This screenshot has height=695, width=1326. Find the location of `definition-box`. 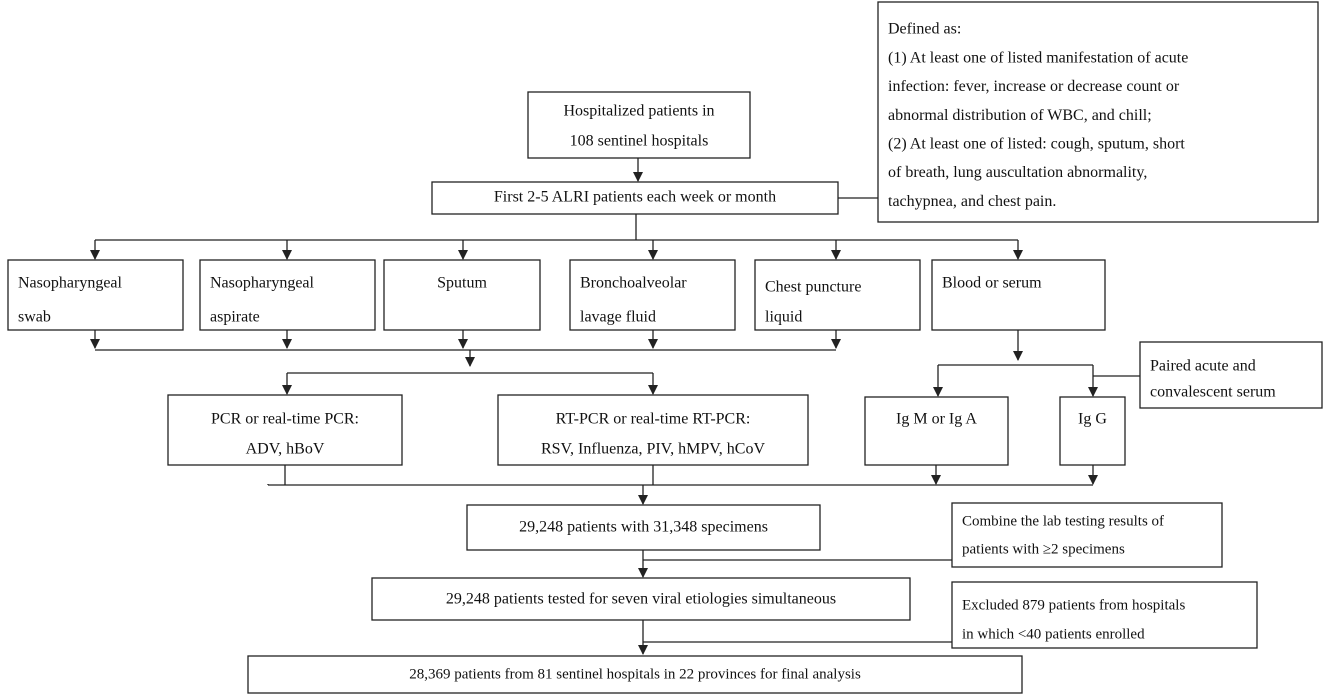

definition-box is located at coordinates (1098, 112).